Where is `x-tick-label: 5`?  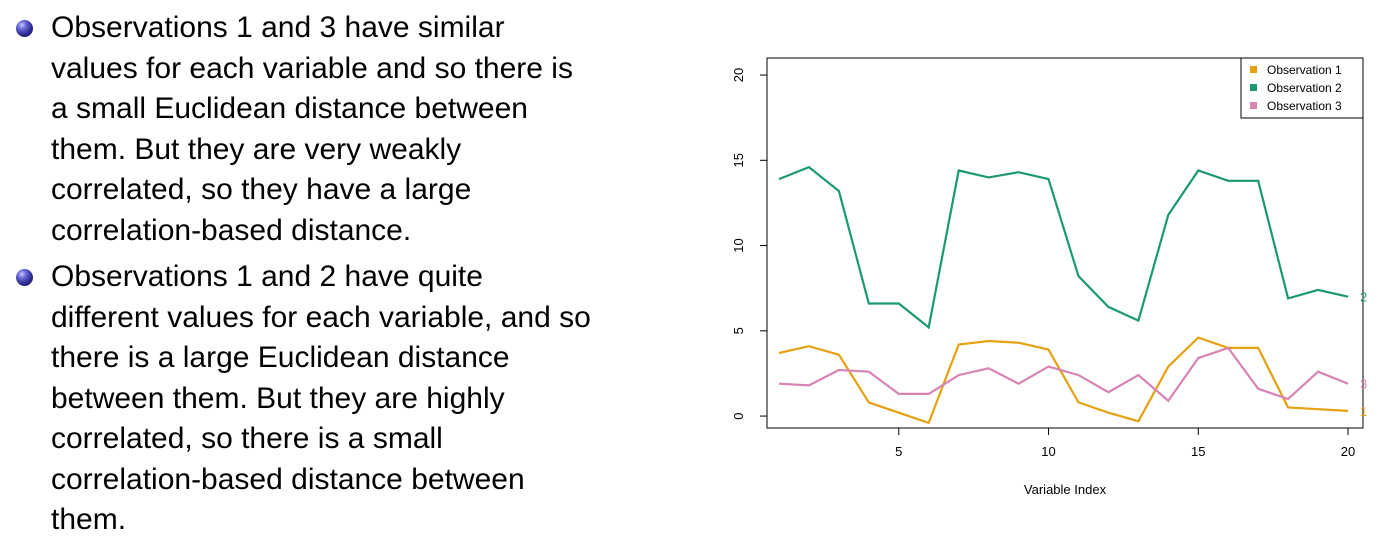 x-tick-label: 5 is located at coordinates (898, 451).